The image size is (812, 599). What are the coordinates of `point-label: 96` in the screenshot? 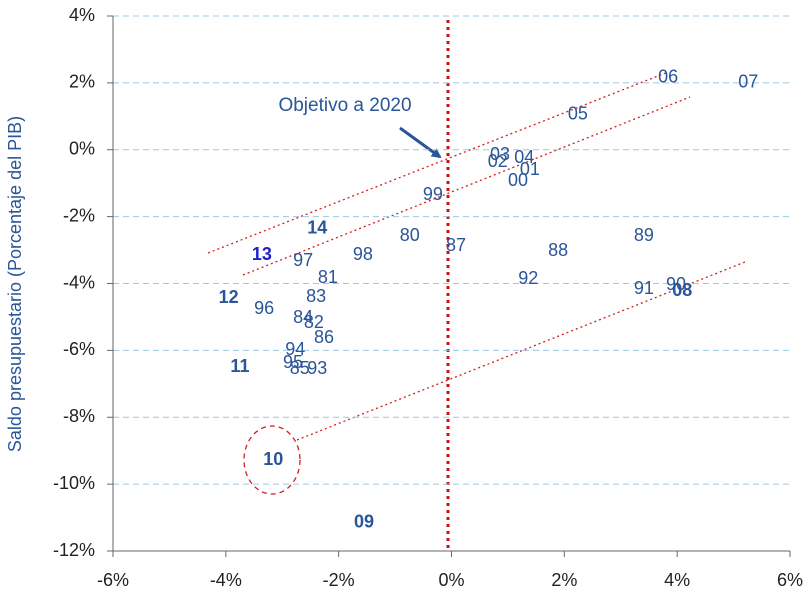 It's located at (264, 308).